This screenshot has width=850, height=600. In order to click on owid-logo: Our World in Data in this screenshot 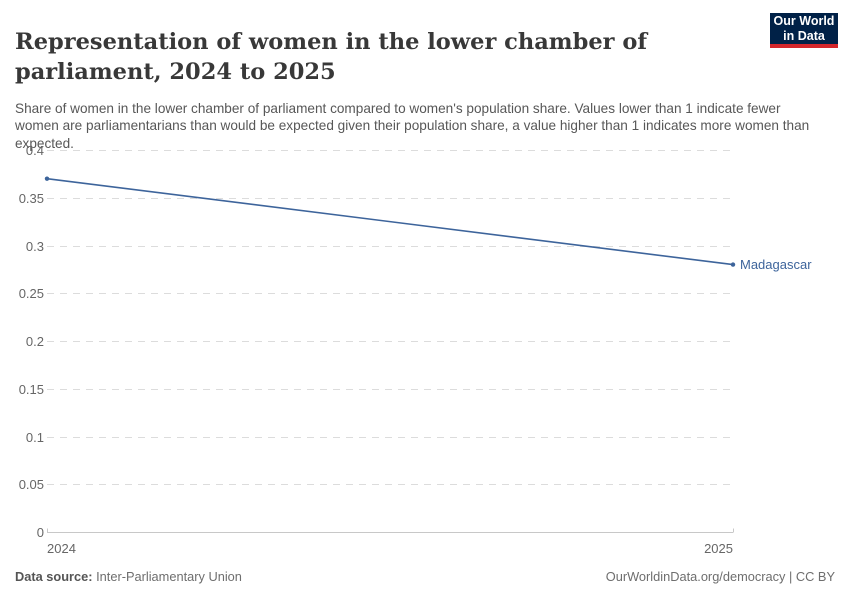, I will do `click(804, 30)`.